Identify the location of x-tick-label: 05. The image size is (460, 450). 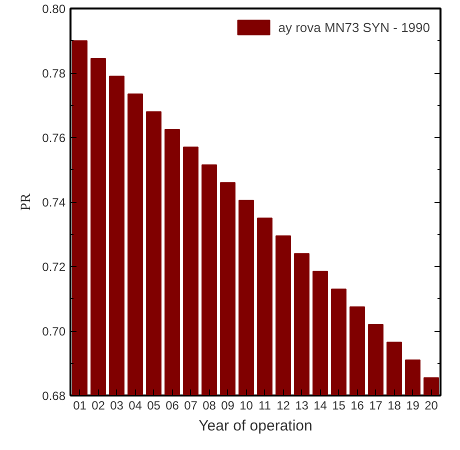
(154, 405).